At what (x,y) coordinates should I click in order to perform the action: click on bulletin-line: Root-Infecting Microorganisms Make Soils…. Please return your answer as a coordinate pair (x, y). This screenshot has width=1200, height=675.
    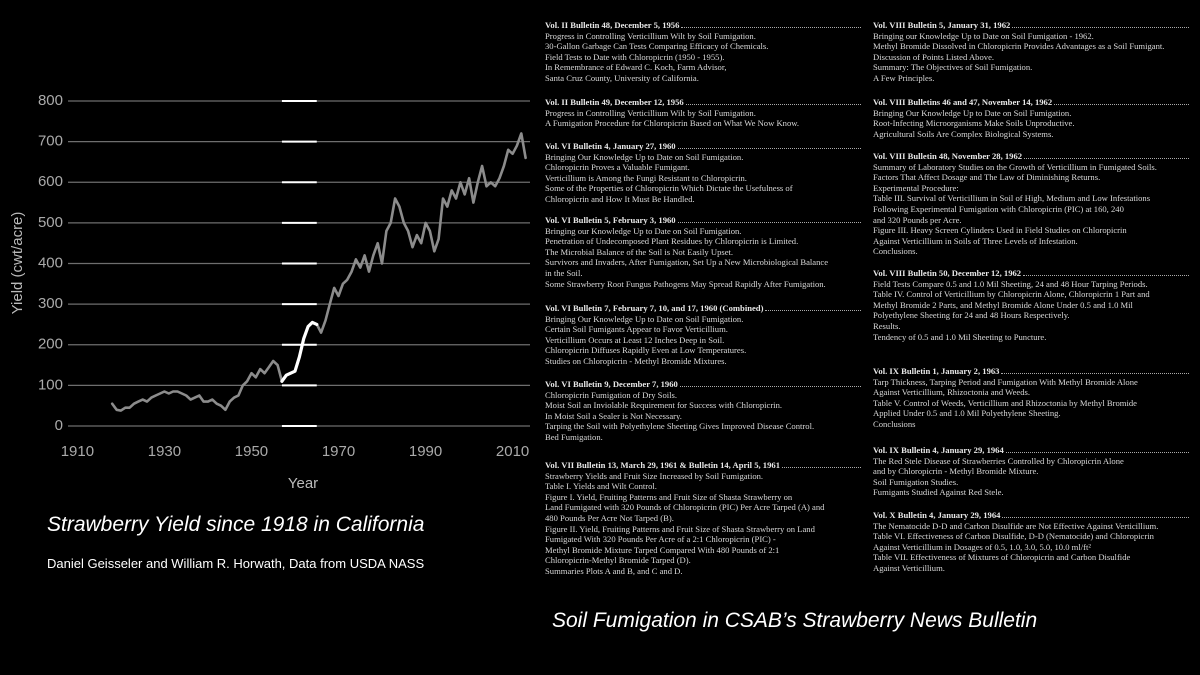
    Looking at the image, I should click on (974, 123).